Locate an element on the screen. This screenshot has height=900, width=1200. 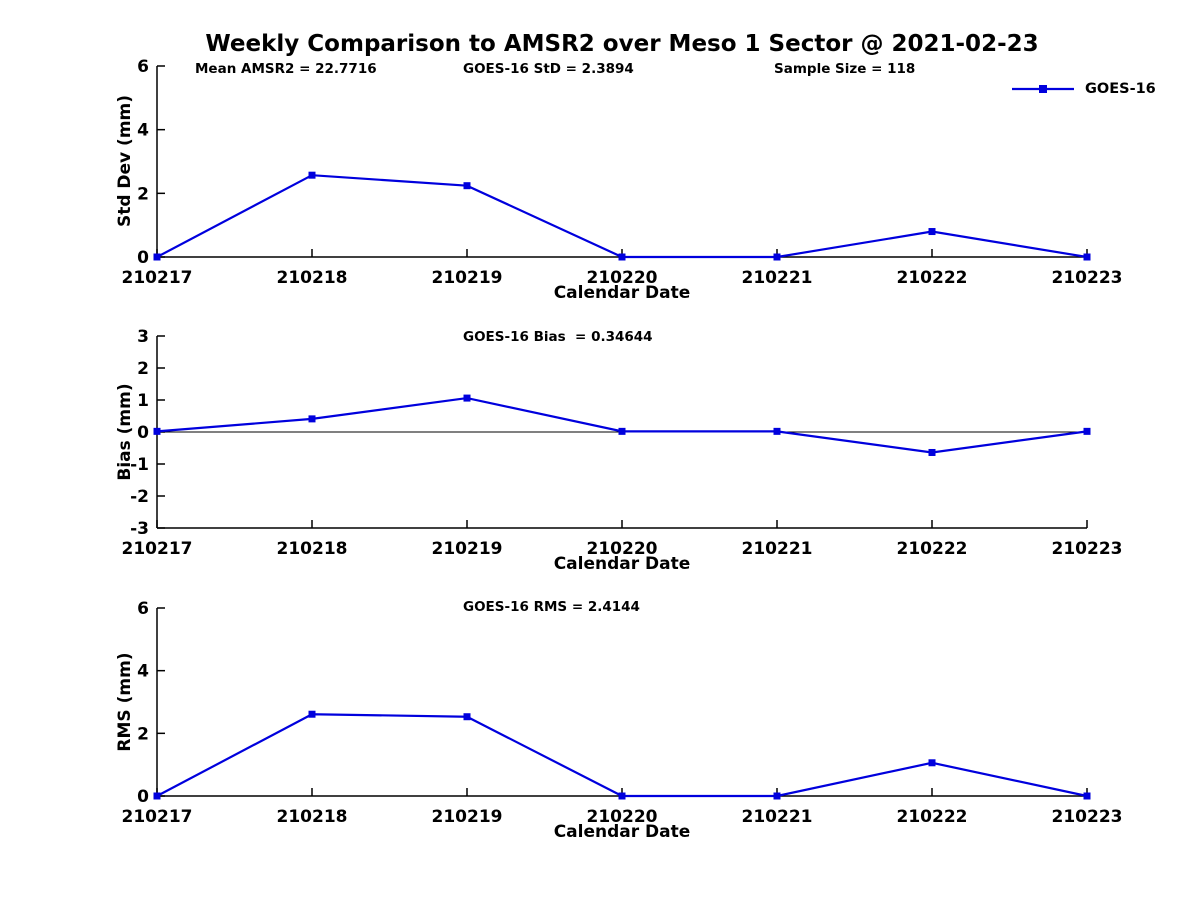
annotation-goes16-std: GOES-16 StD = 2.3894 is located at coordinates (548, 69).